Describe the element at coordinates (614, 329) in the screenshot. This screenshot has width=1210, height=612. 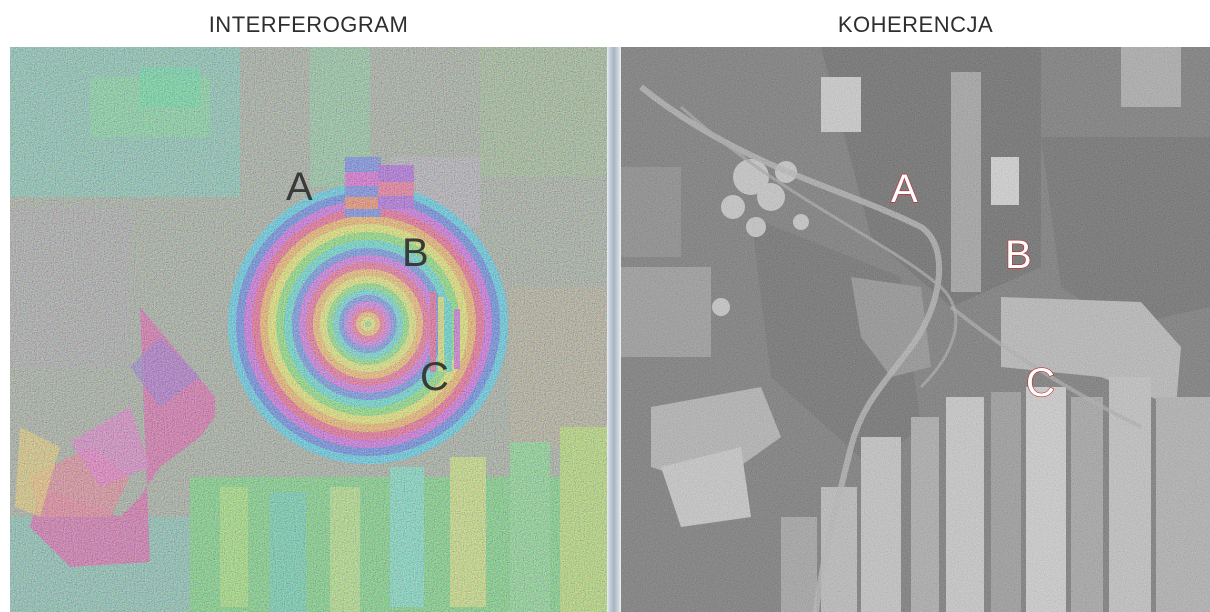
I see `panel-divider` at that location.